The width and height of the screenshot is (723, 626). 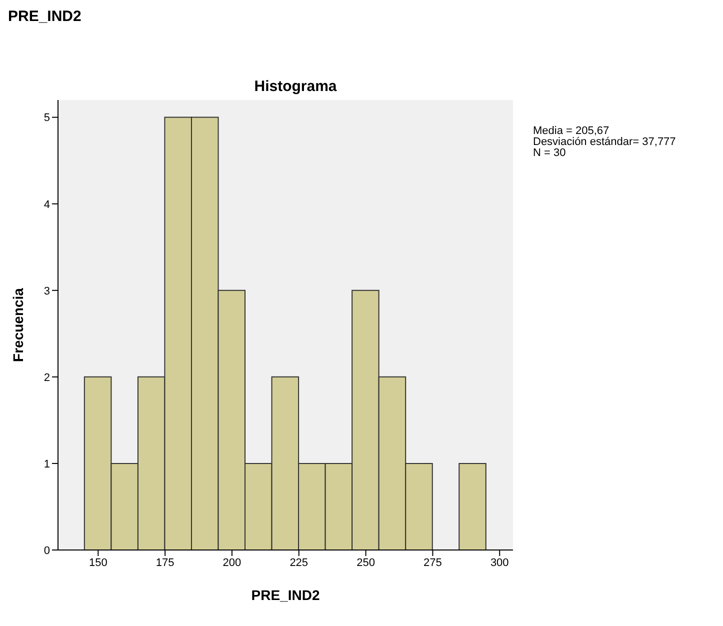 I want to click on text: Media = 205,67, so click(x=571, y=131).